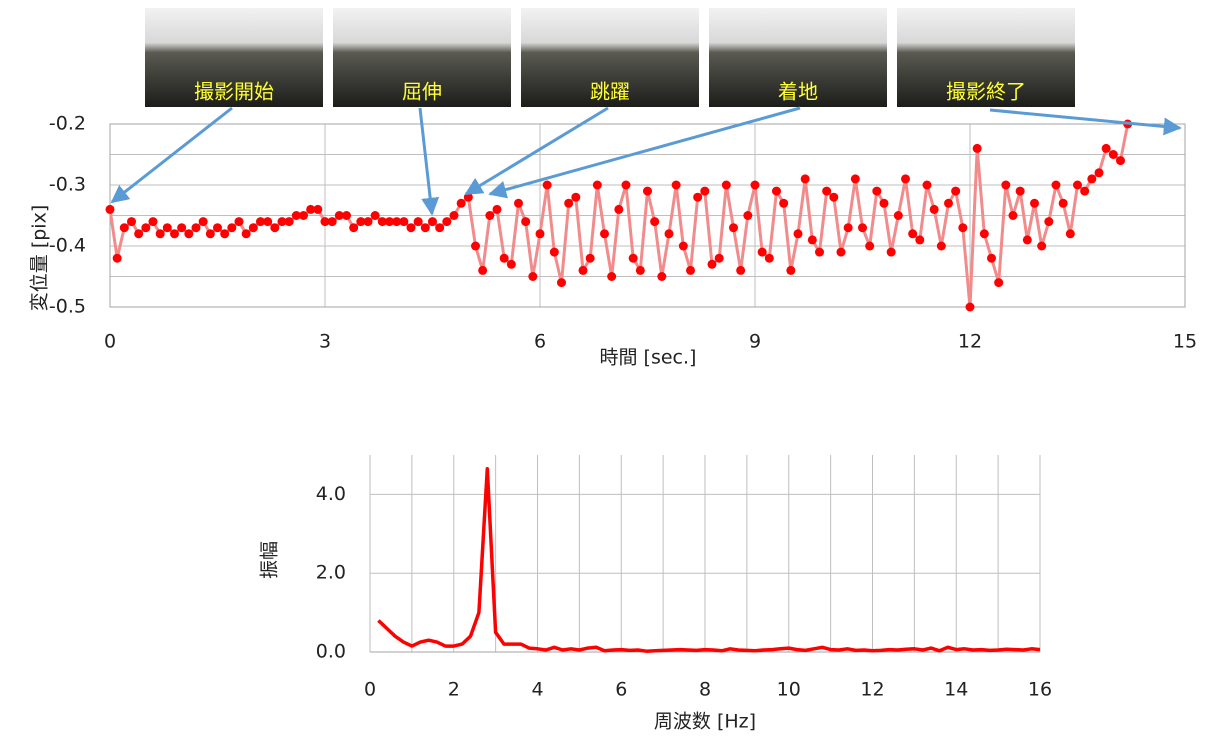 The height and width of the screenshot is (740, 1228). Describe the element at coordinates (755, 342) in the screenshot. I see `x-tick-label: 9` at that location.